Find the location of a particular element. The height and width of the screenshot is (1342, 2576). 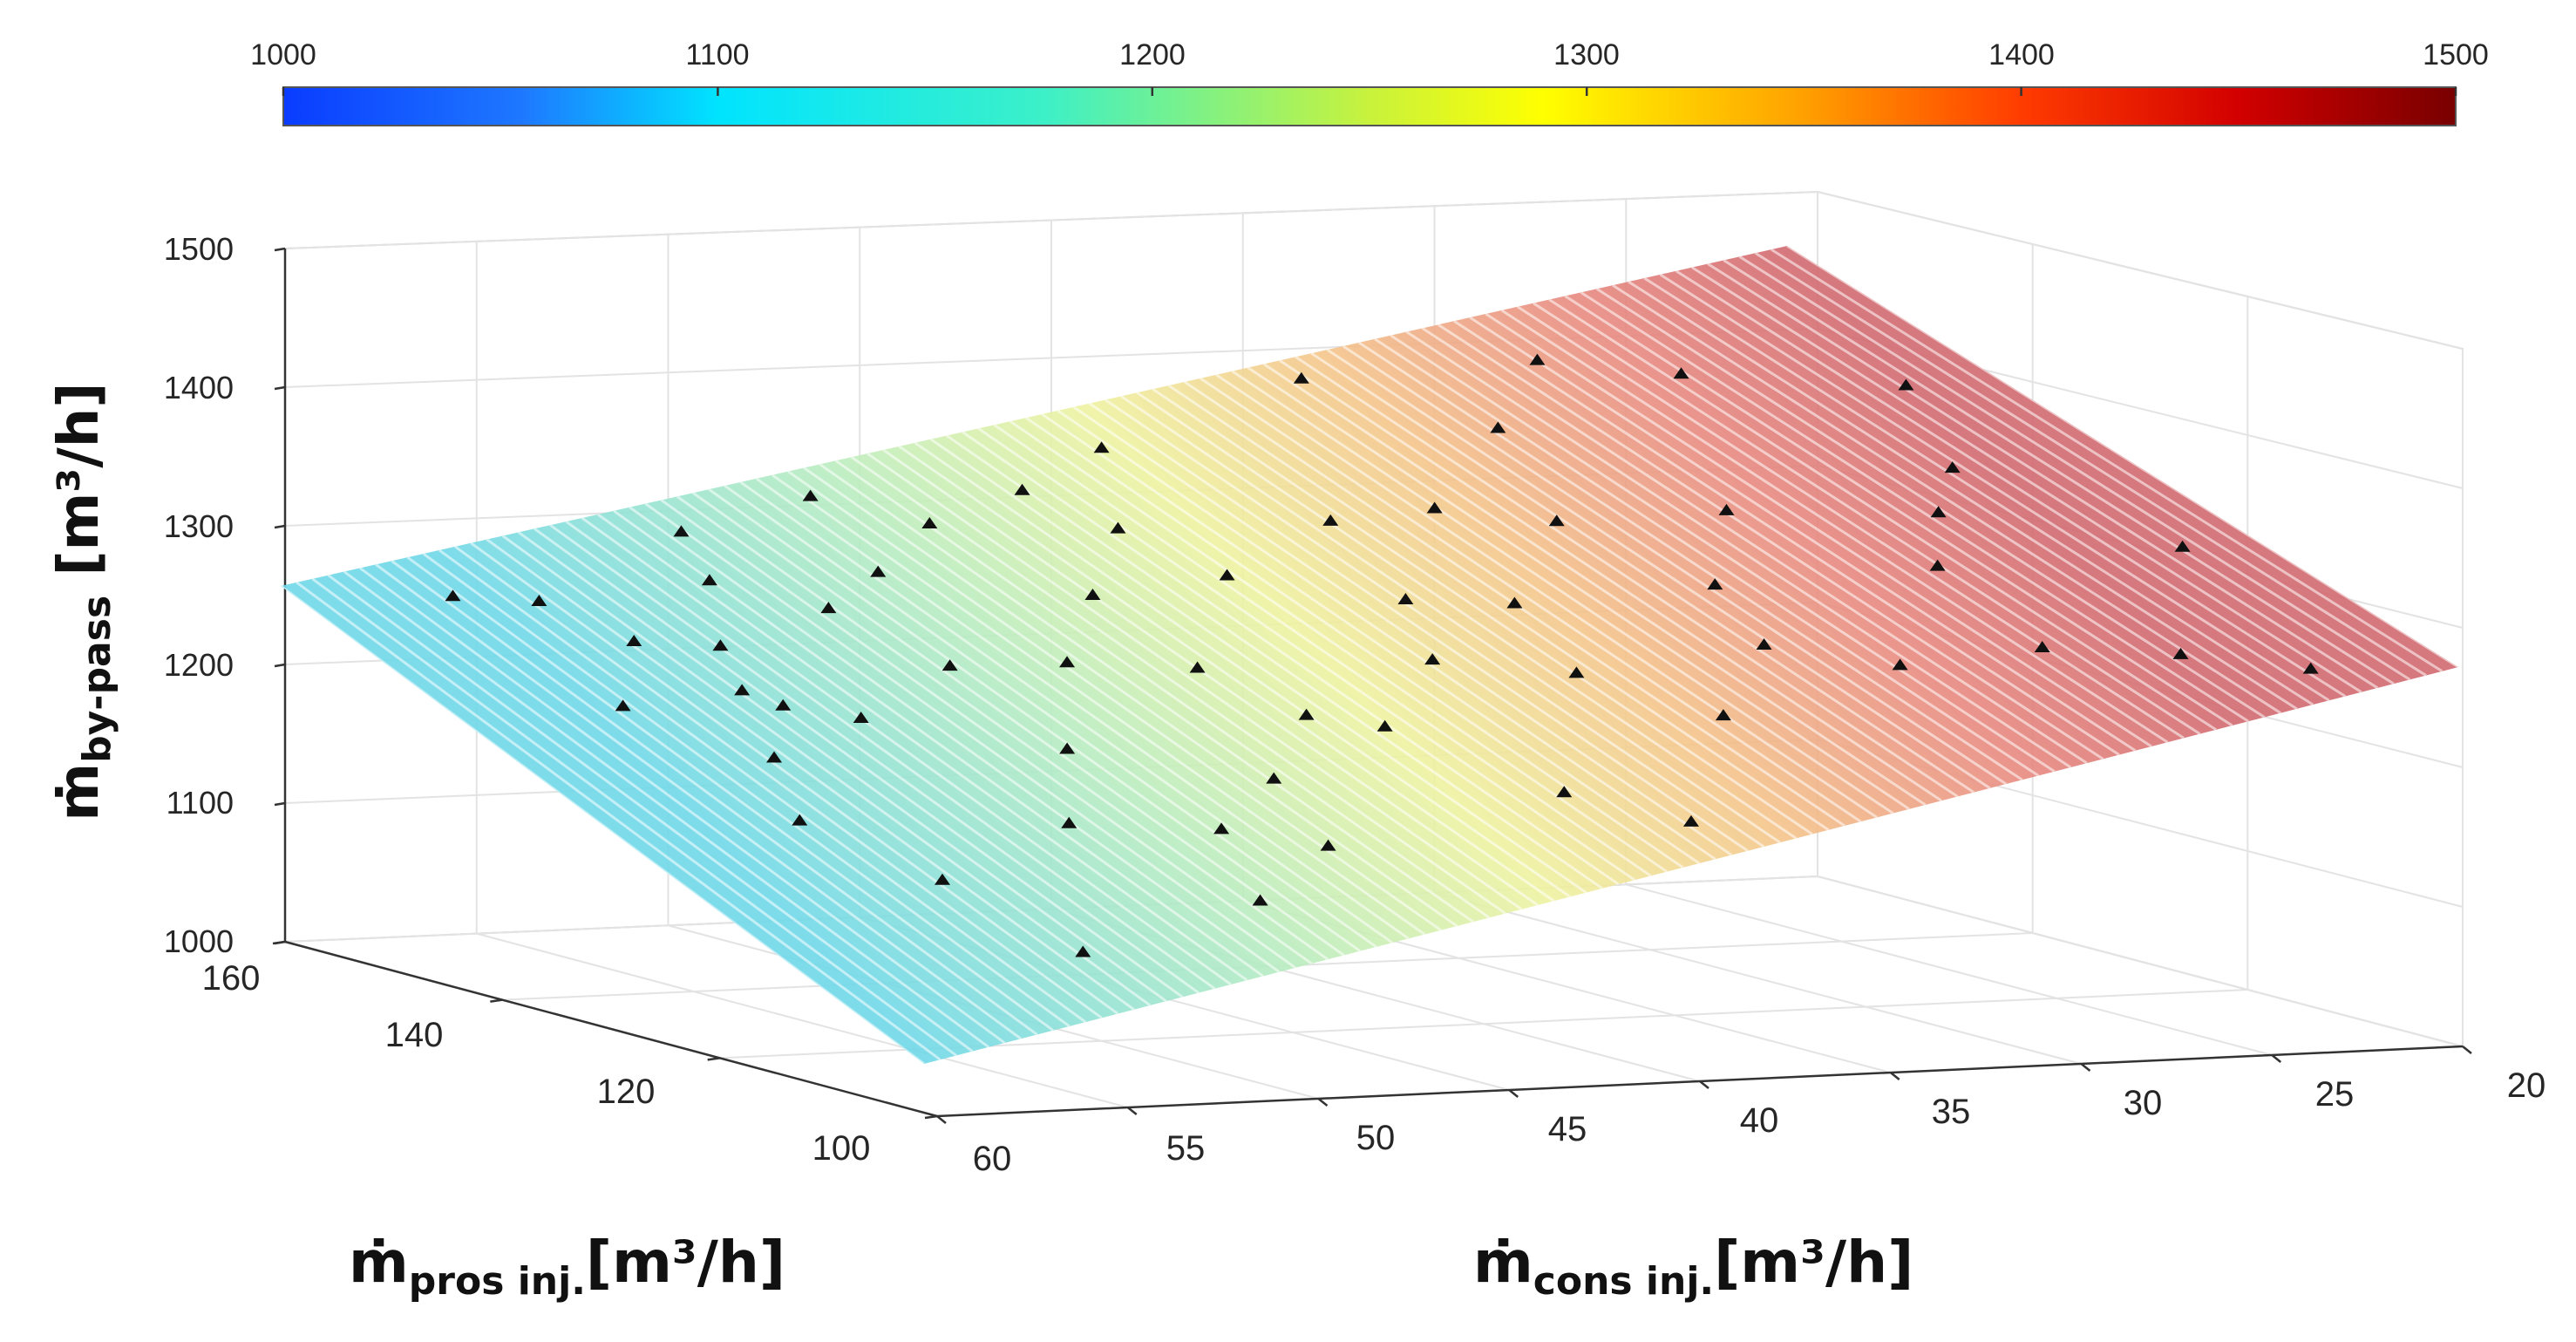

z-tick-label: 1400 is located at coordinates (199, 387).